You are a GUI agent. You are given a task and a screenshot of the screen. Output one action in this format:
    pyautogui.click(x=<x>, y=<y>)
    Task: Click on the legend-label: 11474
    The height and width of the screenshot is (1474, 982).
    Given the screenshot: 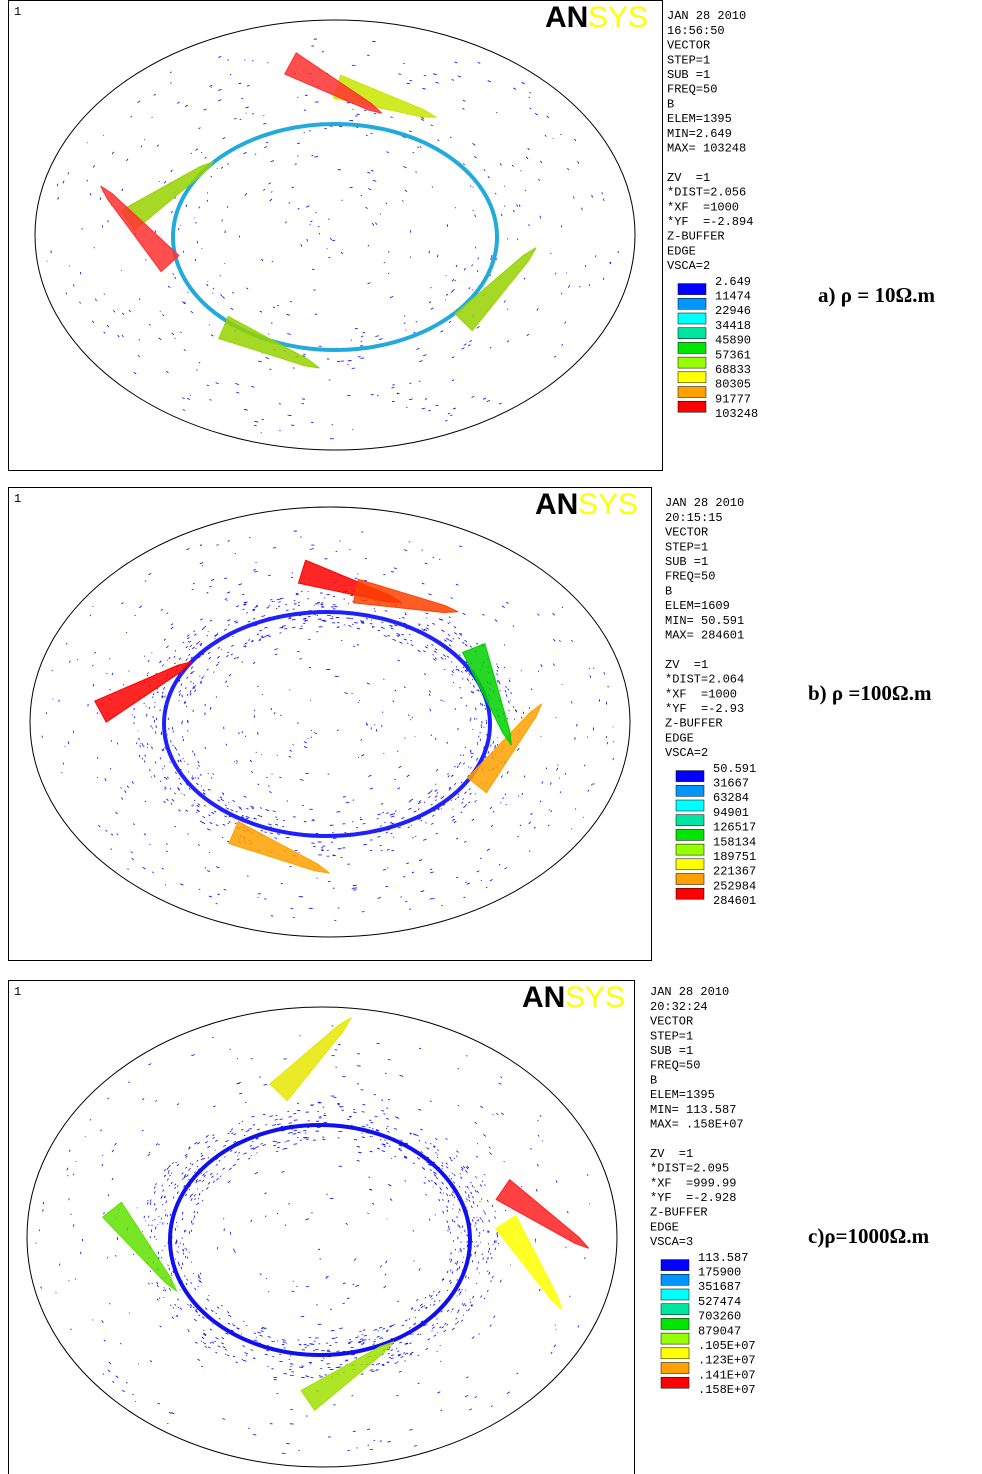 What is the action you would take?
    pyautogui.click(x=733, y=296)
    